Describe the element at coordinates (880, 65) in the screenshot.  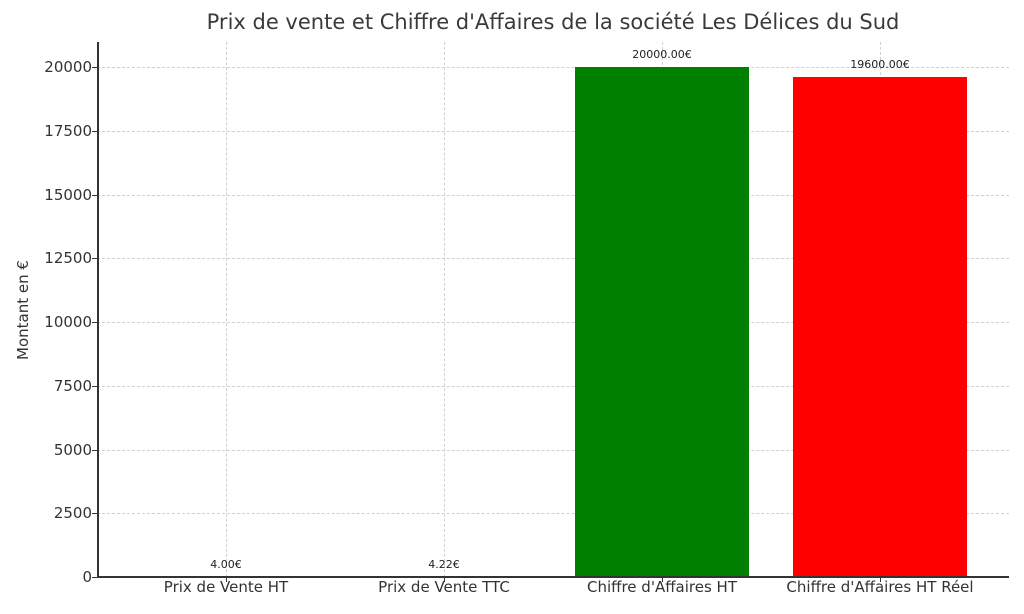
I see `bar-value-label: 19600.00€` at that location.